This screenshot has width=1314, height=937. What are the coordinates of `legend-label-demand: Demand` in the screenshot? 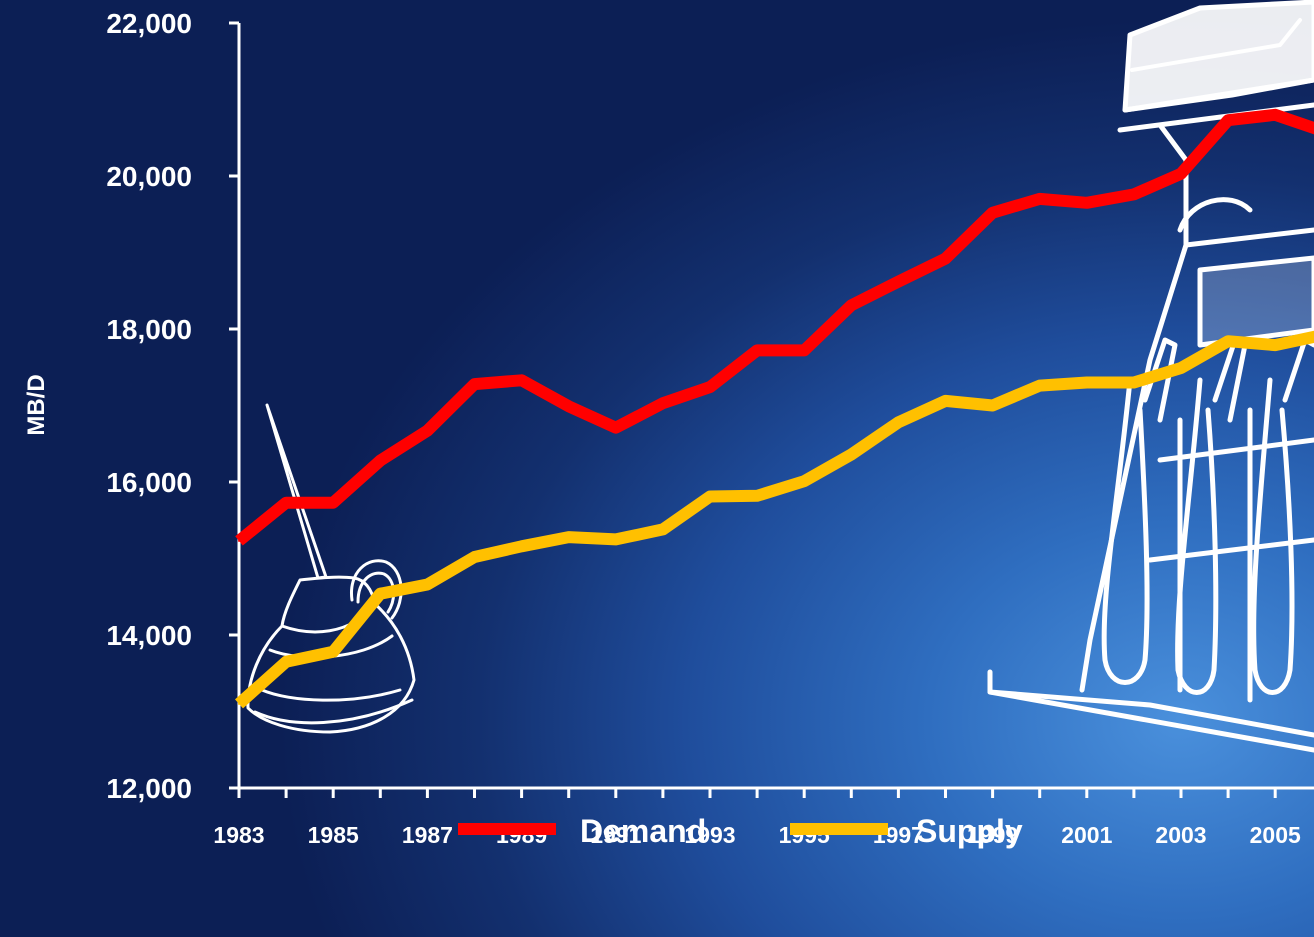 It's located at (643, 831).